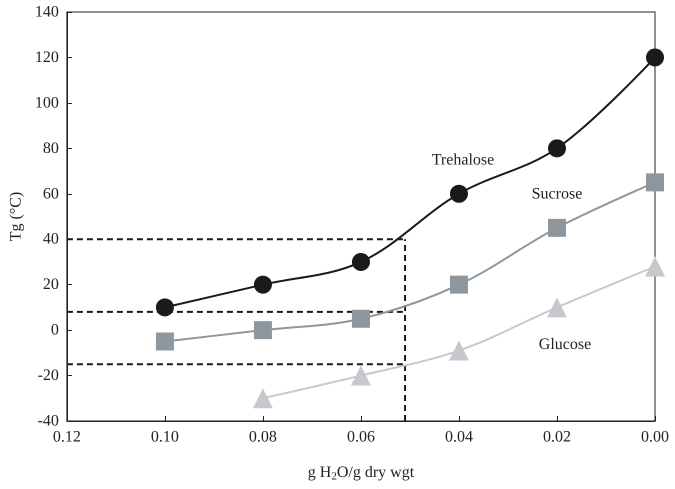  What do you see at coordinates (360, 437) in the screenshot?
I see `x-tick-label: 0.06` at bounding box center [360, 437].